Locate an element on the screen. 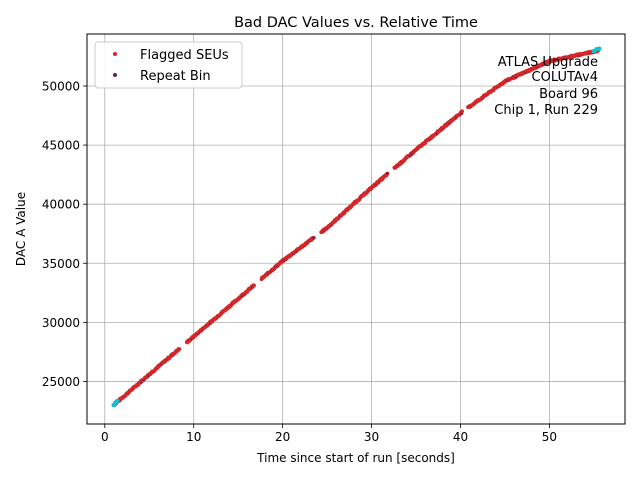  legend-marker-repeat-bin is located at coordinates (115, 75).